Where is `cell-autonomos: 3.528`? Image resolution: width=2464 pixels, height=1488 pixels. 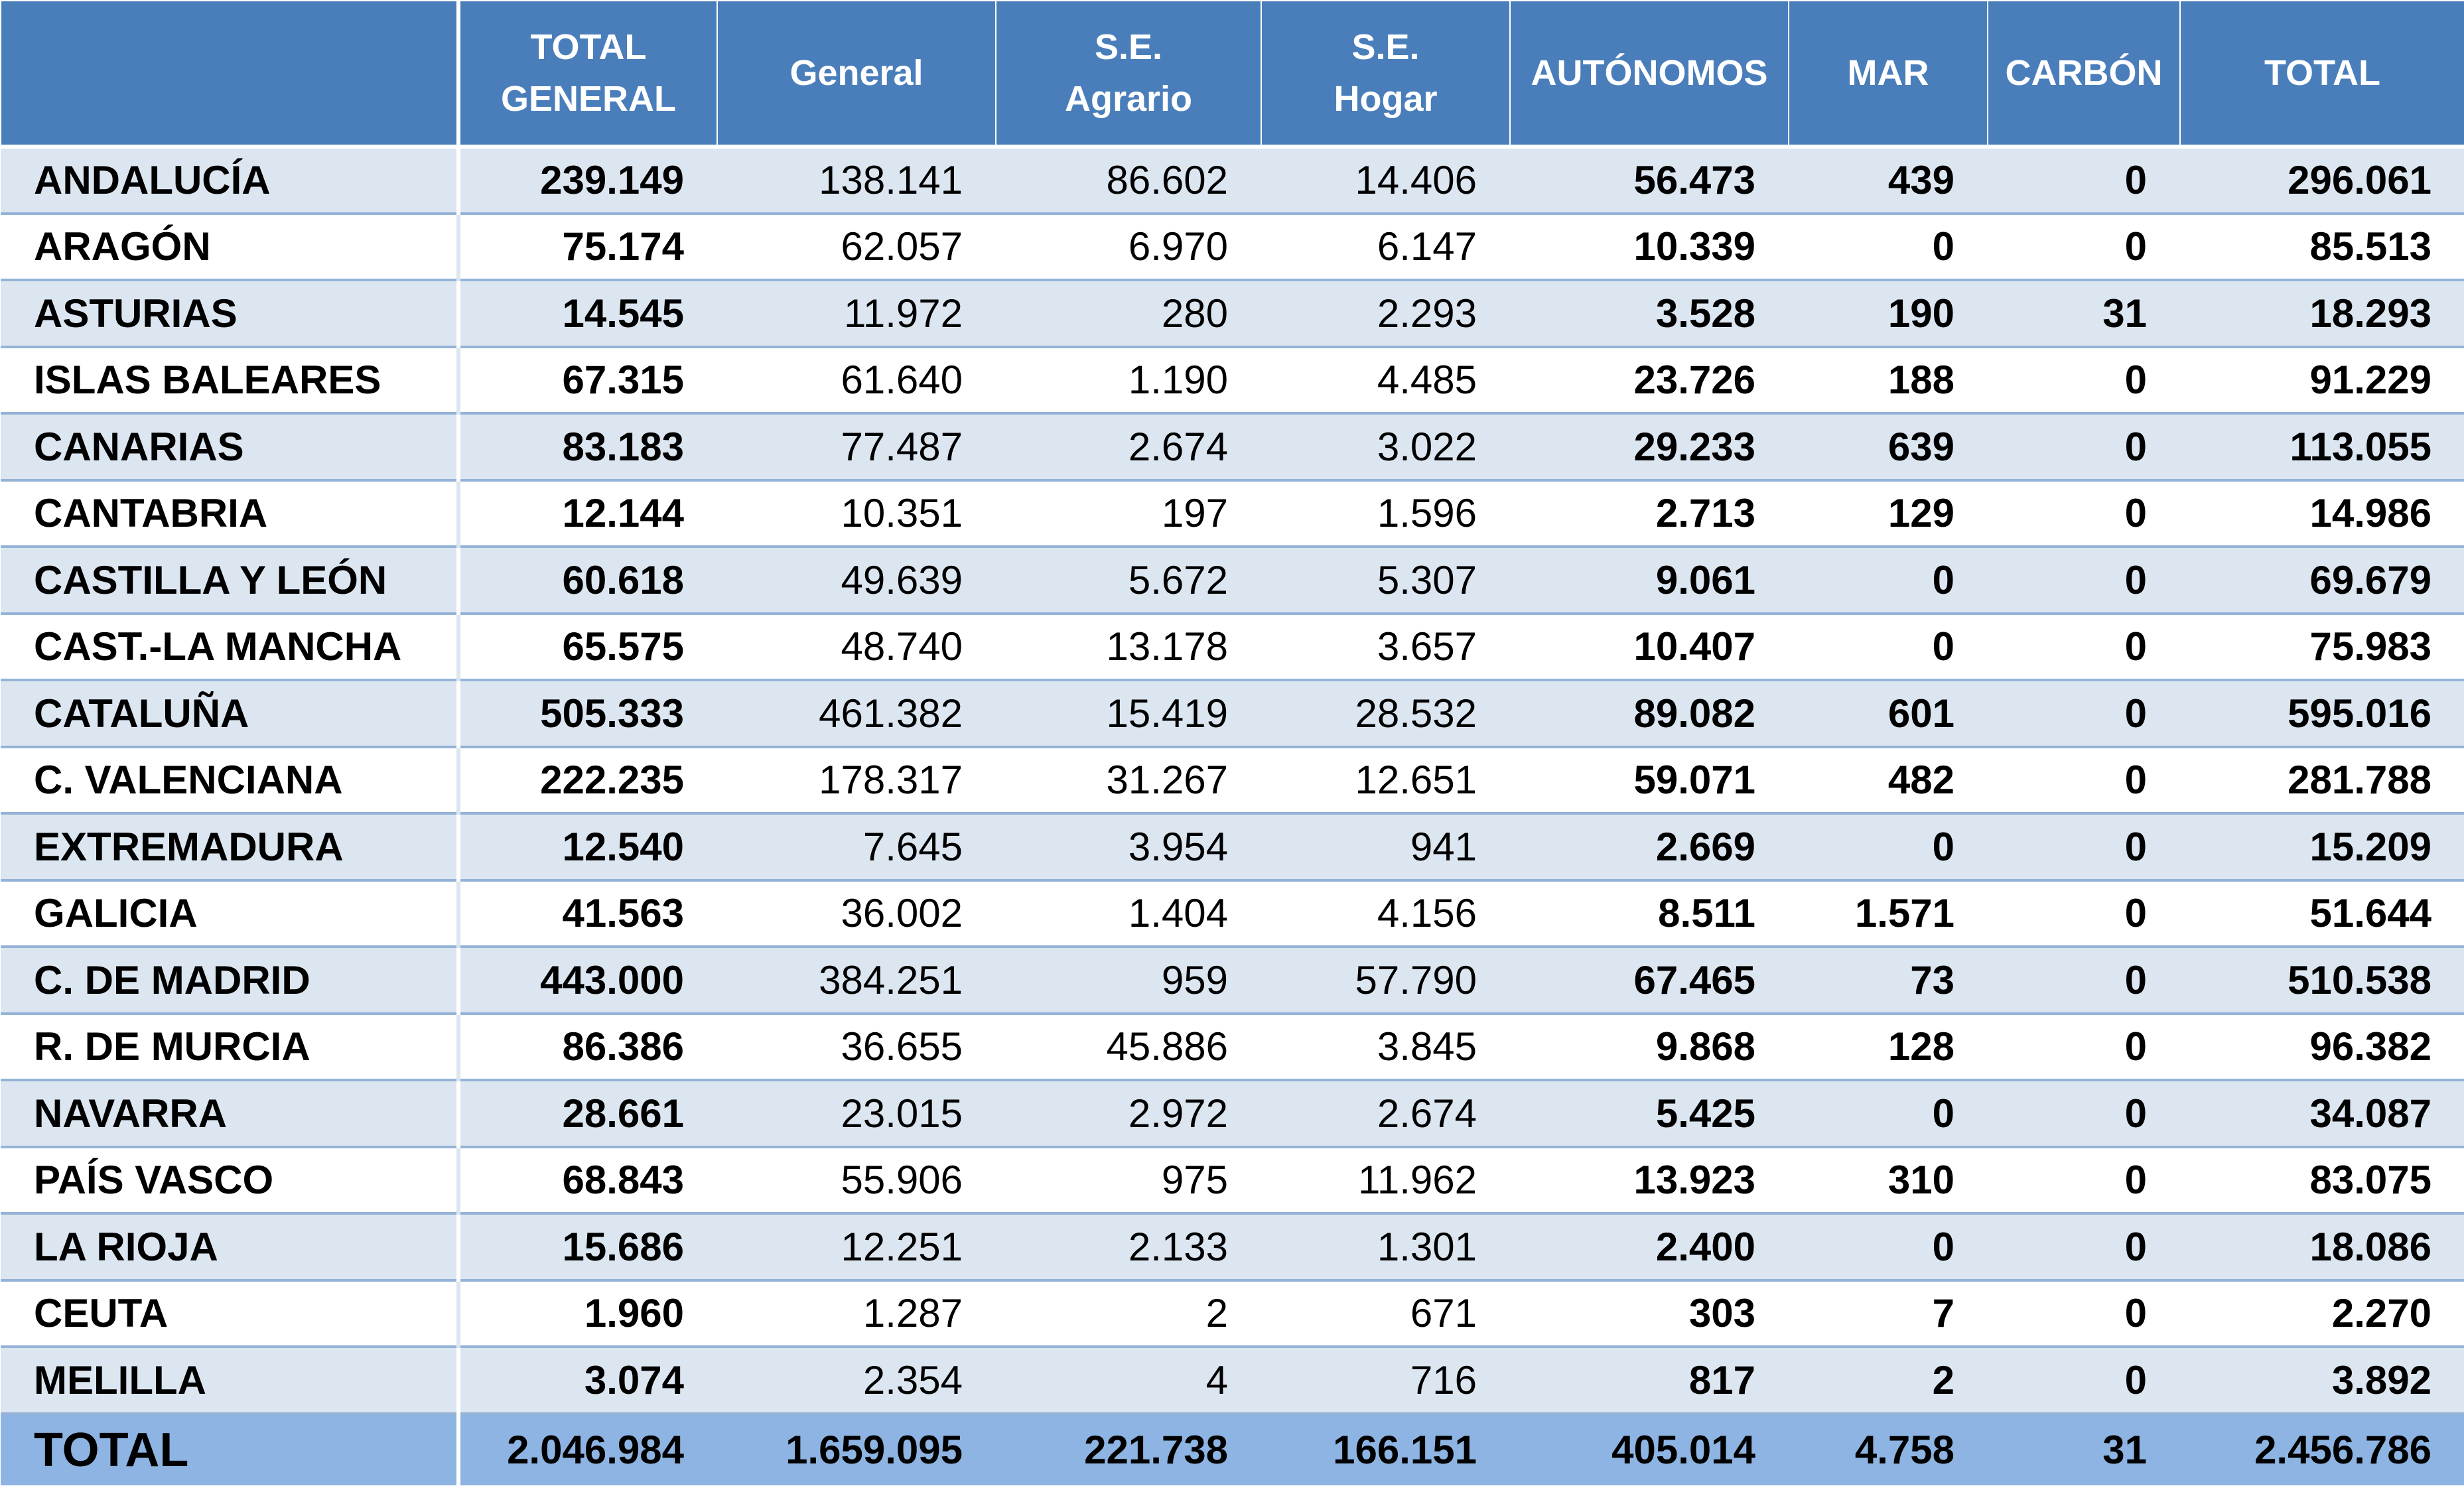
cell-autonomos: 3.528 is located at coordinates (1649, 313).